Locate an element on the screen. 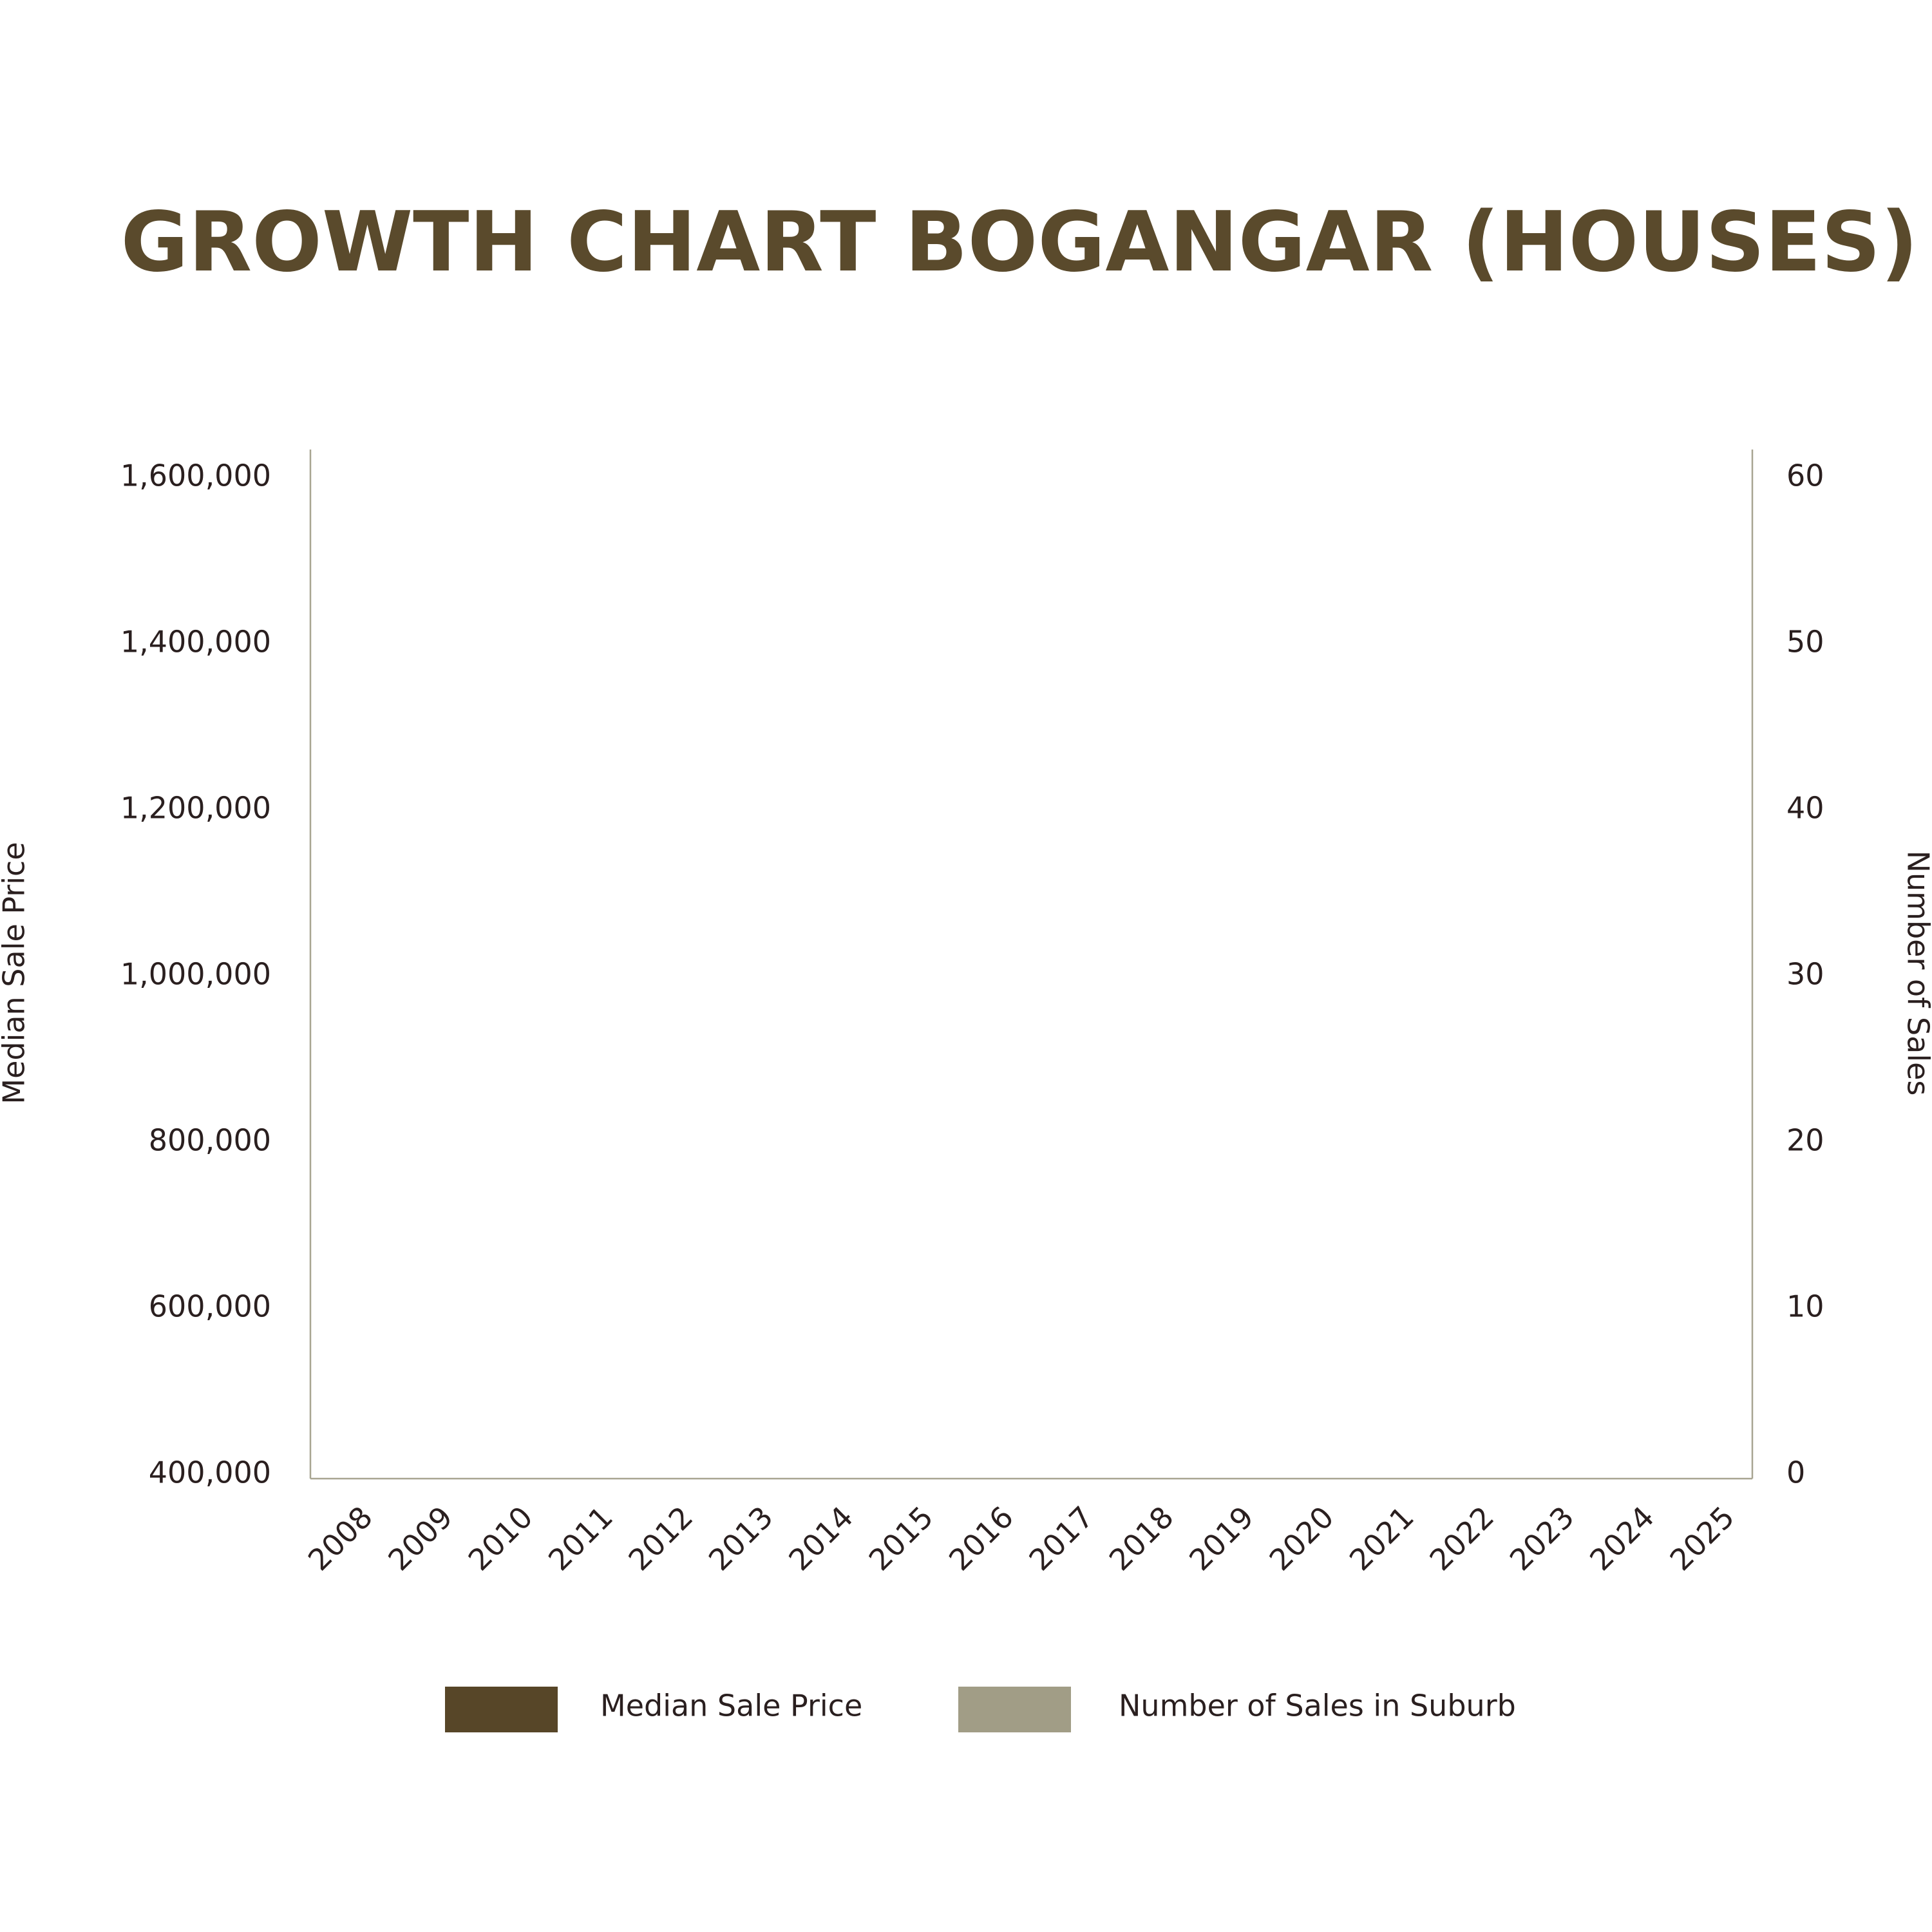 The image size is (1932, 1932). y2-tick-label: 40 is located at coordinates (1805, 809).